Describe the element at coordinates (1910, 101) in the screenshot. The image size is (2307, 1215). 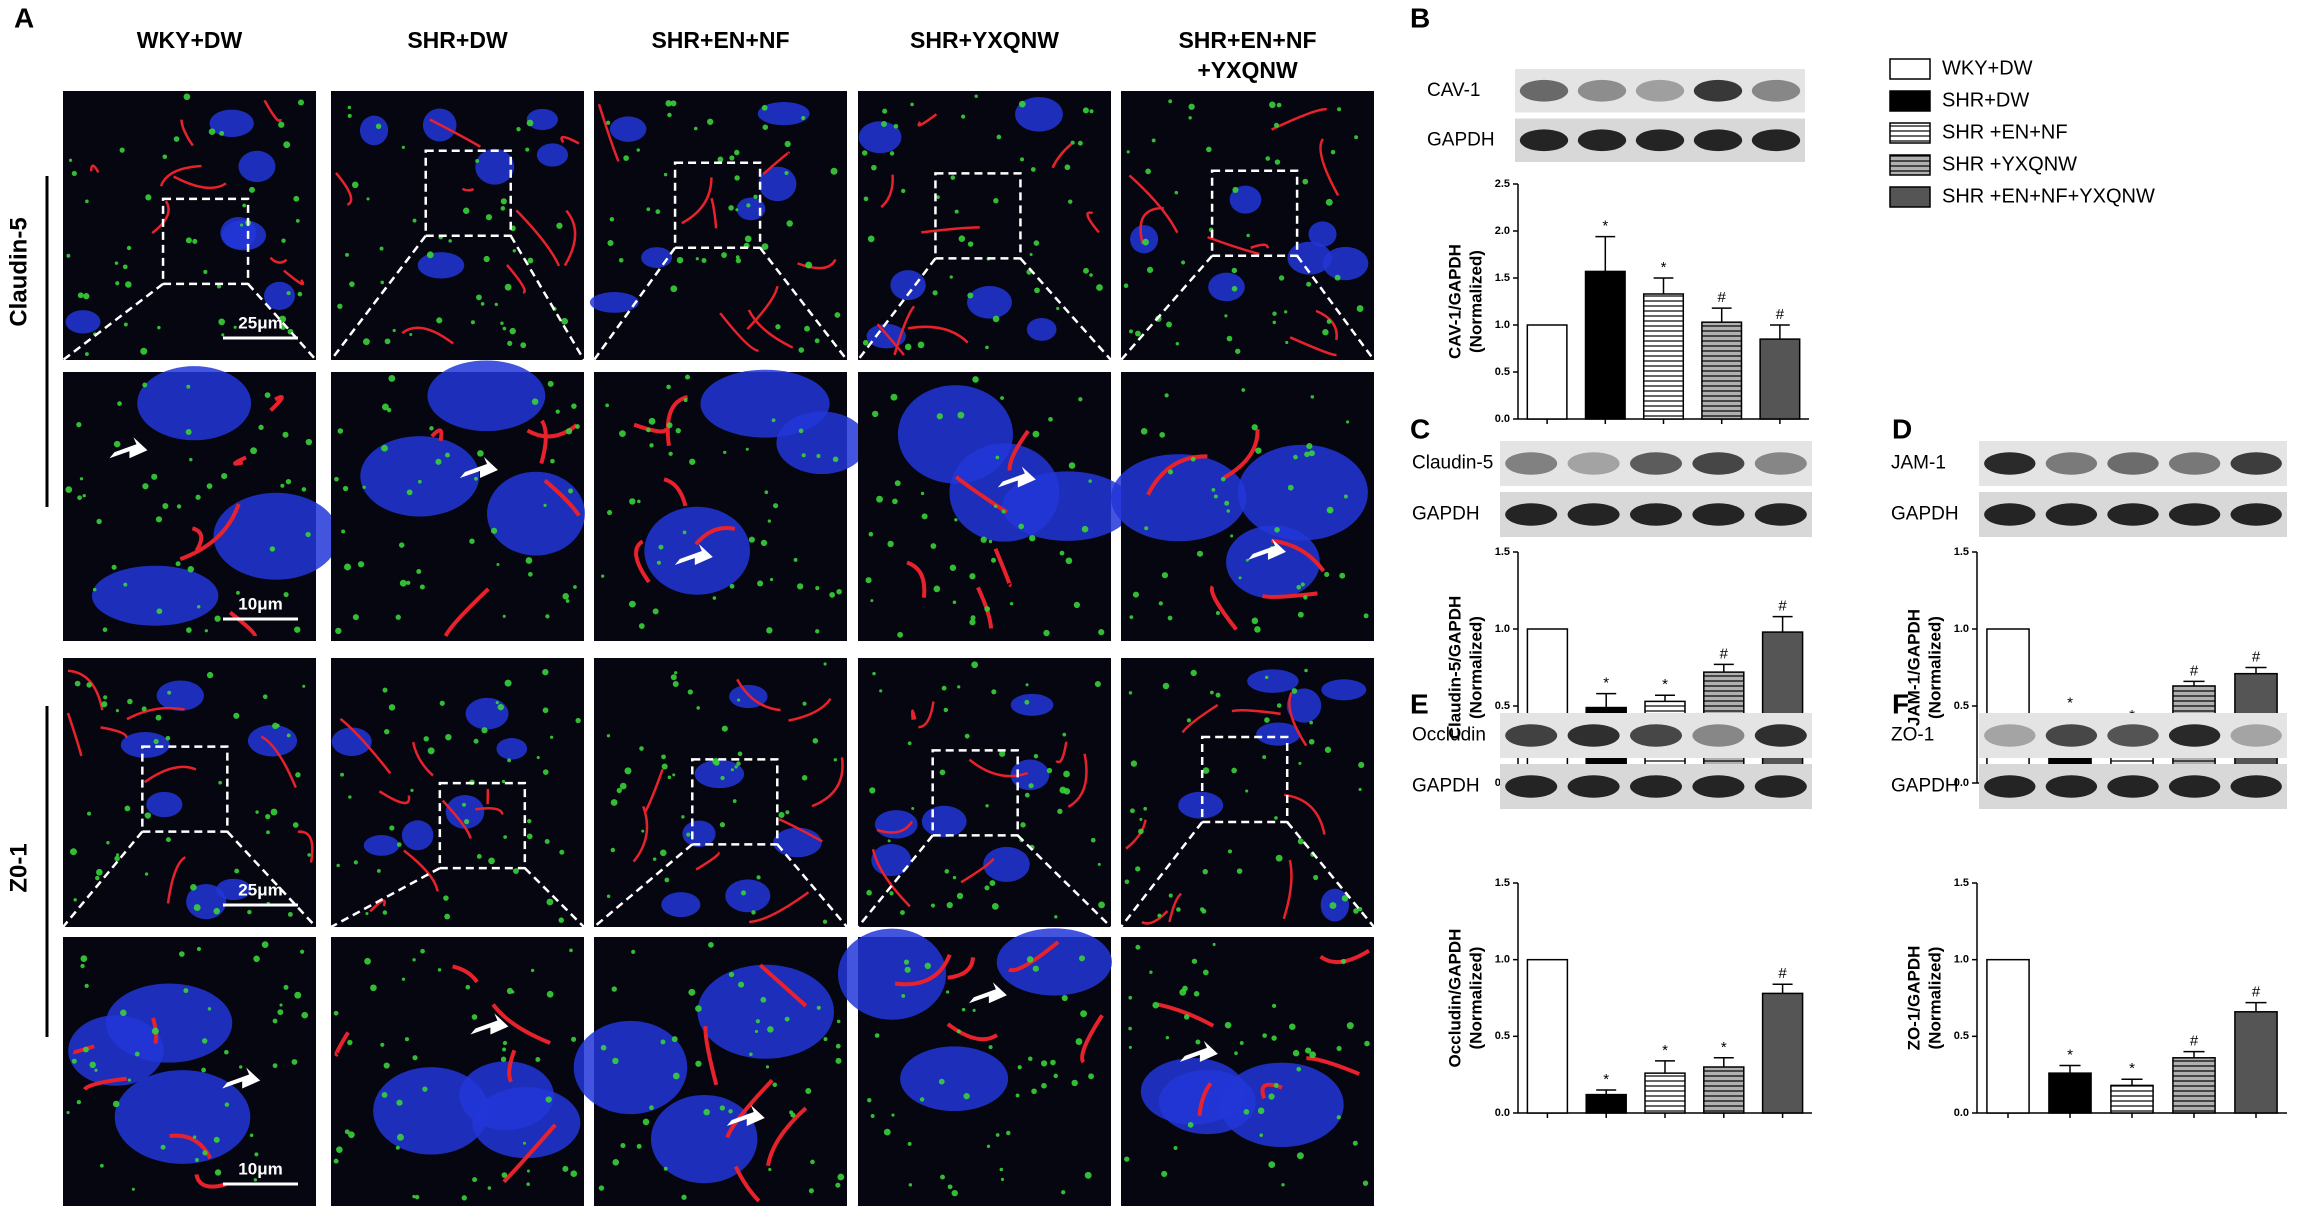
I see `legend-swatch` at that location.